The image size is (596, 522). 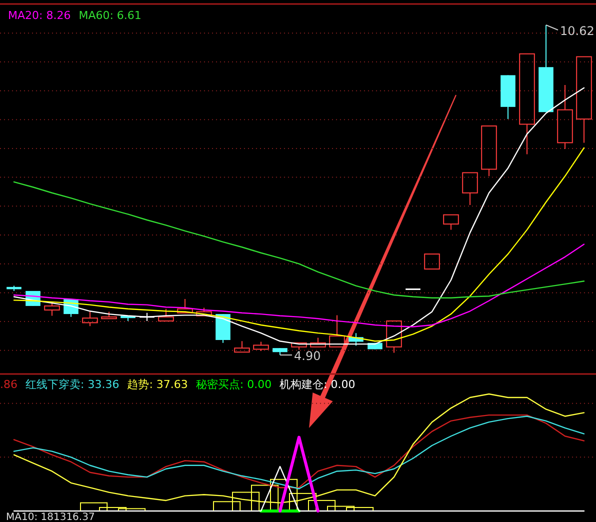 I want to click on candlestick, so click(x=565, y=117).